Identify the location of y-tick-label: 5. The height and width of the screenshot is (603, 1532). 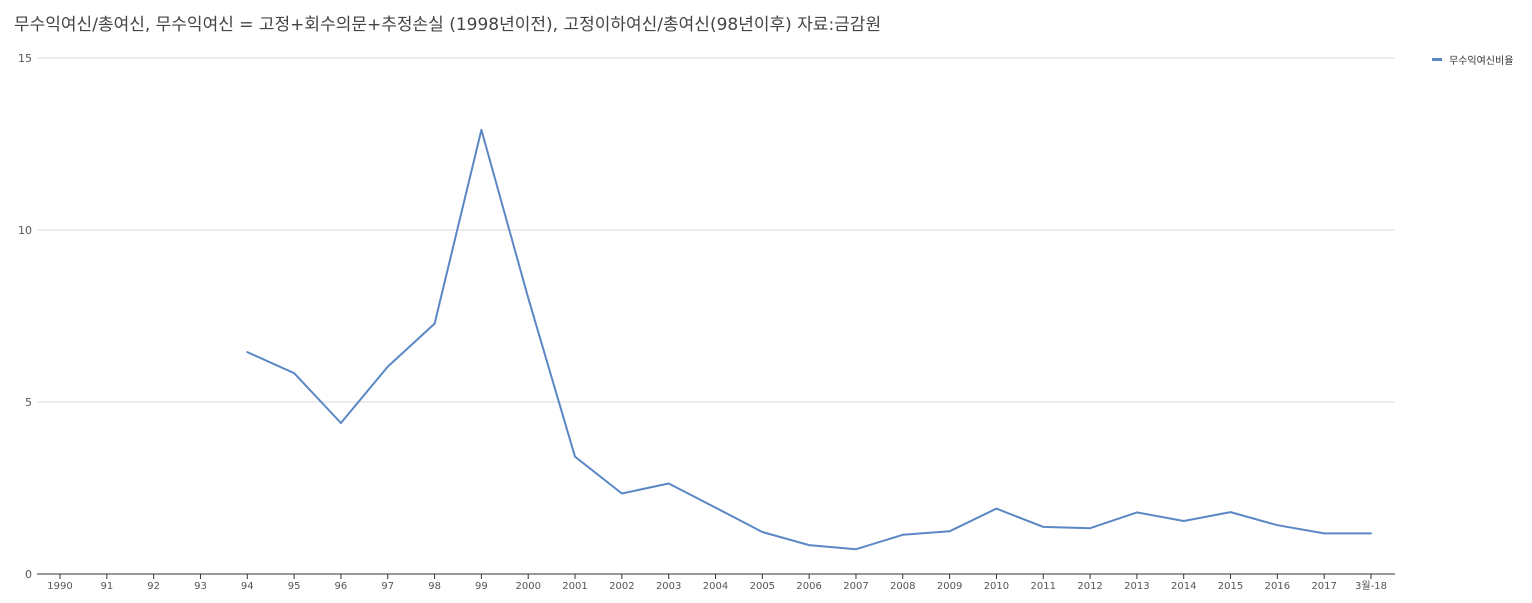
(28, 402).